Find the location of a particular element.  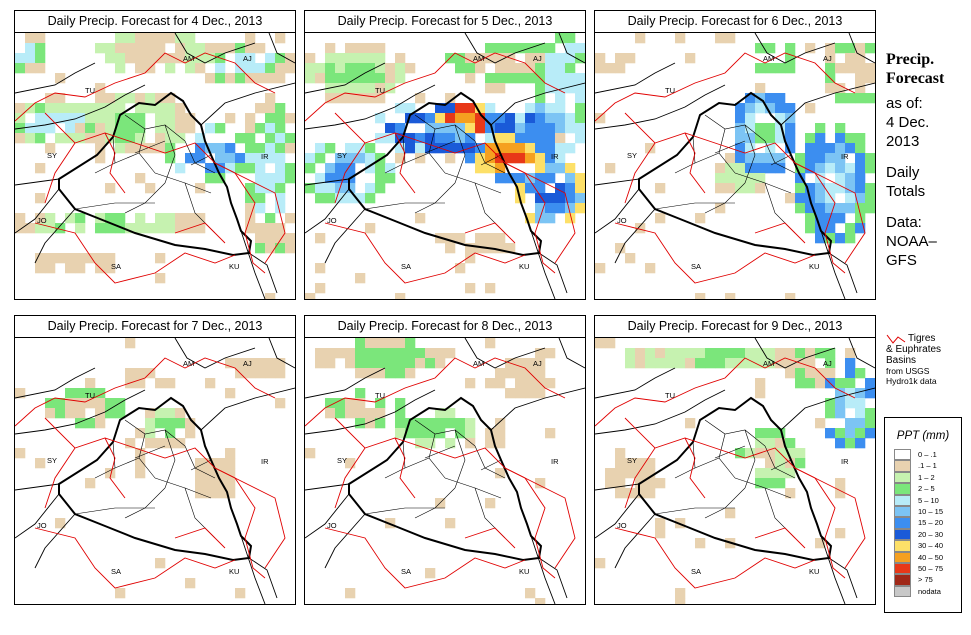

info-date2: 2013 is located at coordinates (903, 141).